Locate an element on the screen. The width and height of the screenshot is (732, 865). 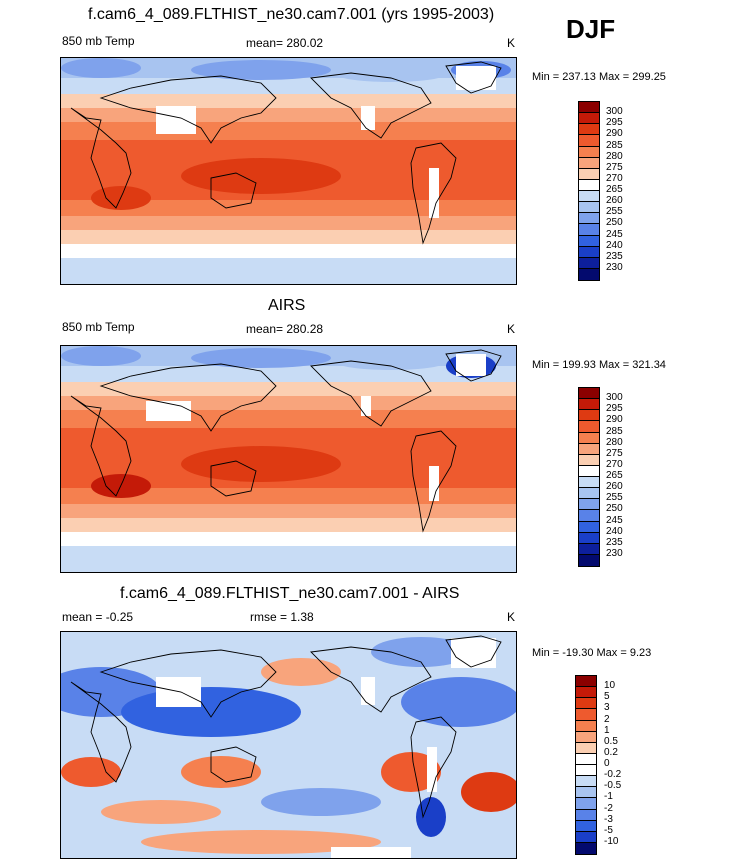
colorbar-tick-label: -0.2 is located at coordinates (613, 775).